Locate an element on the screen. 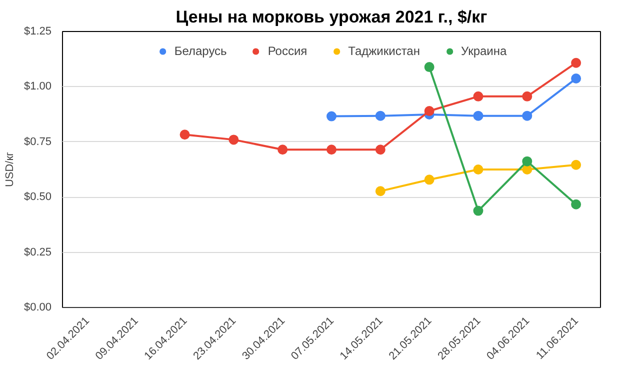 Image resolution: width=624 pixels, height=371 pixels. y-tick-label: $0.00 is located at coordinates (38, 308).